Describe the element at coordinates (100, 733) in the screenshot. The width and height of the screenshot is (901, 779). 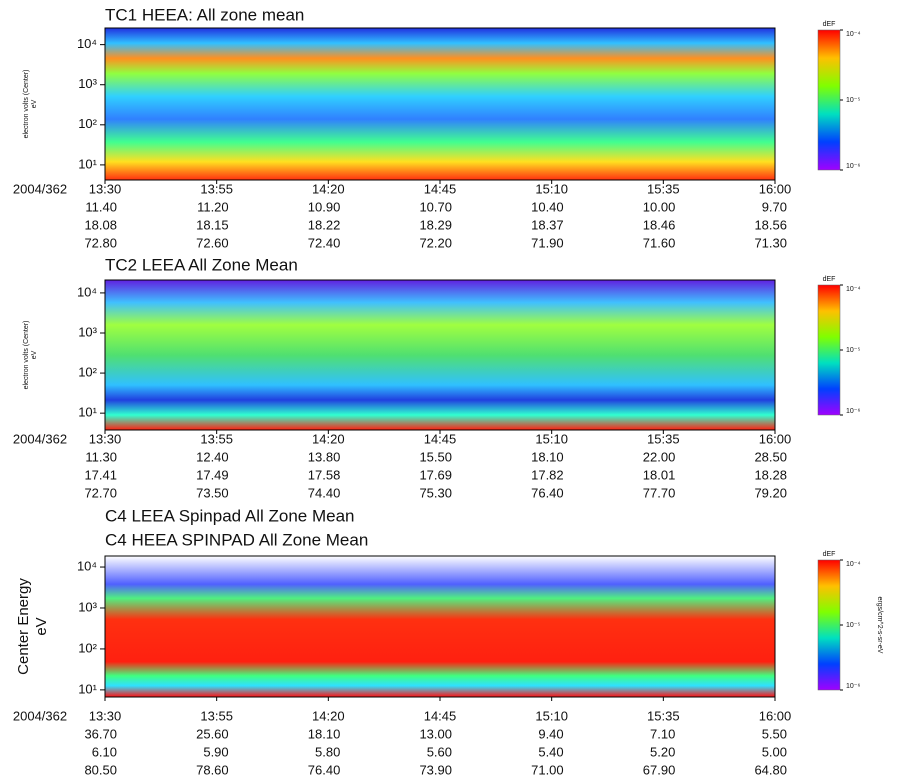
I see `ephemeris-value: 36.70` at that location.